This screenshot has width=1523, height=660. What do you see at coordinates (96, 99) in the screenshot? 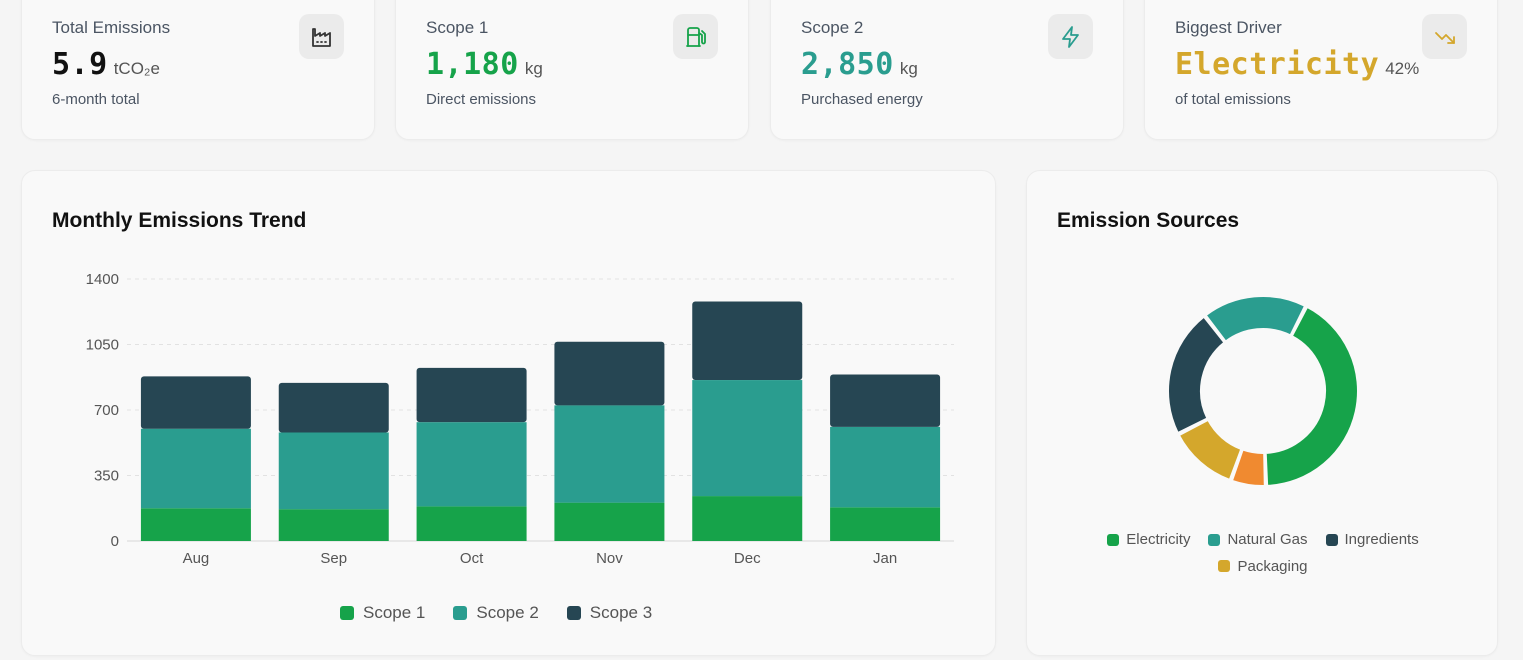
I see `stat-sub: 6-month total` at bounding box center [96, 99].